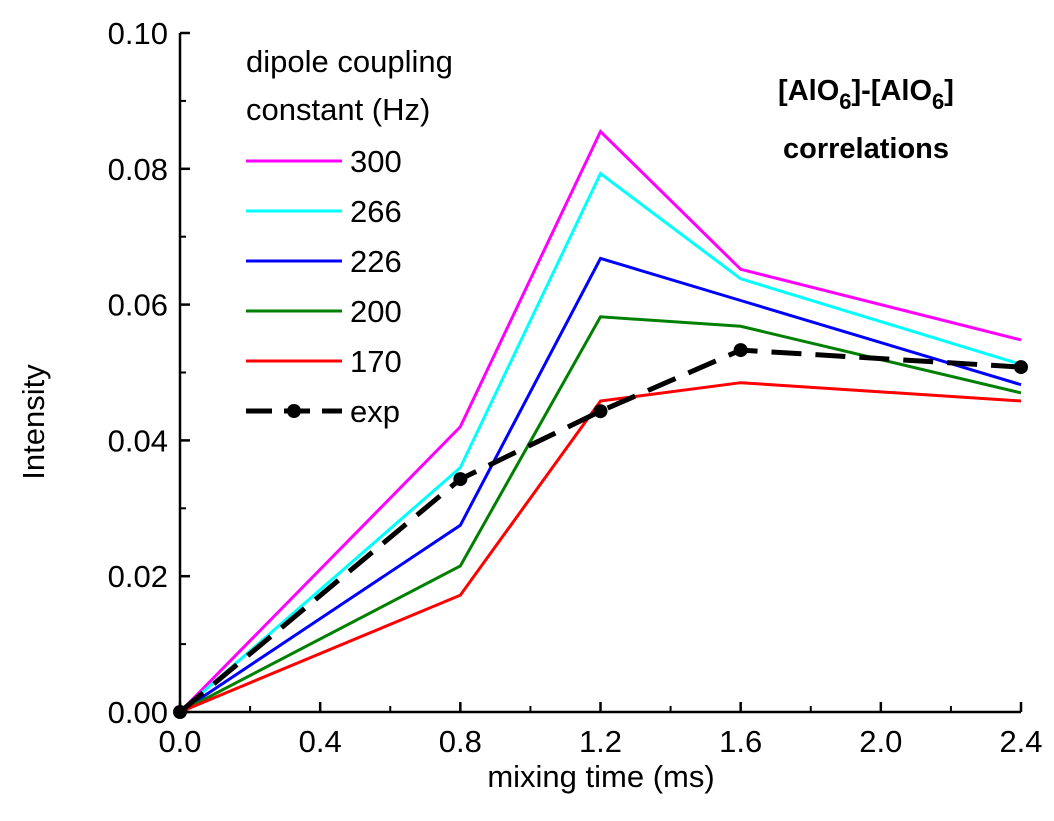  What do you see at coordinates (138, 169) in the screenshot?
I see `y-tick-label: 0.08` at bounding box center [138, 169].